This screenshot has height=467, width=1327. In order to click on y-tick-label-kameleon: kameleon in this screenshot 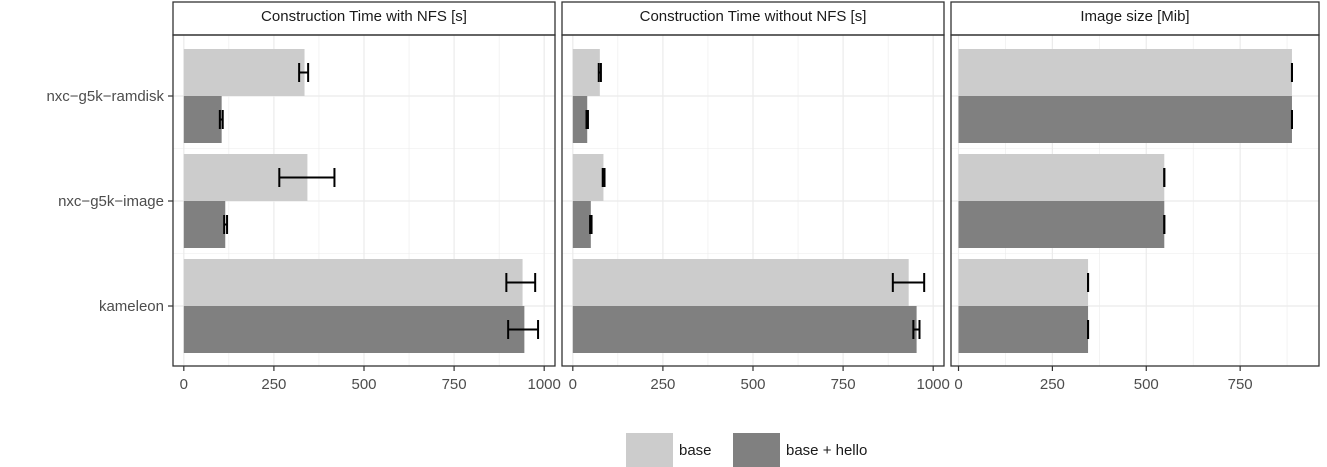, I will do `click(131, 306)`.